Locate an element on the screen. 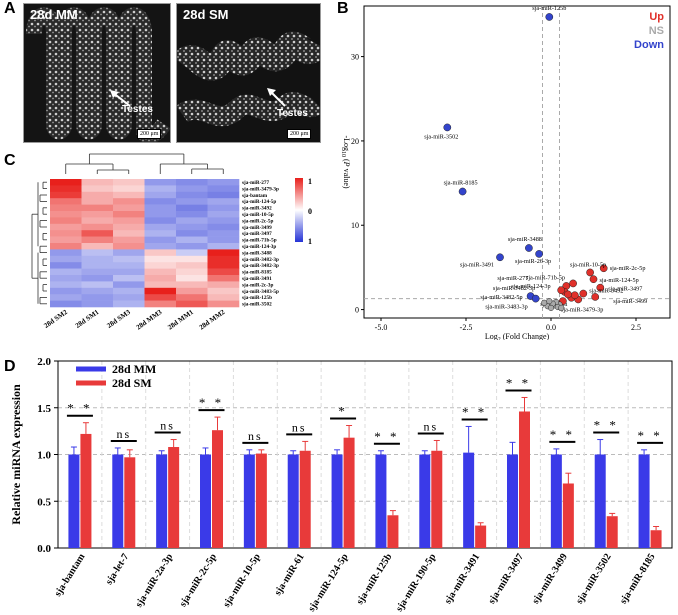  point-label: sja-miR-125b is located at coordinates (549, 8).